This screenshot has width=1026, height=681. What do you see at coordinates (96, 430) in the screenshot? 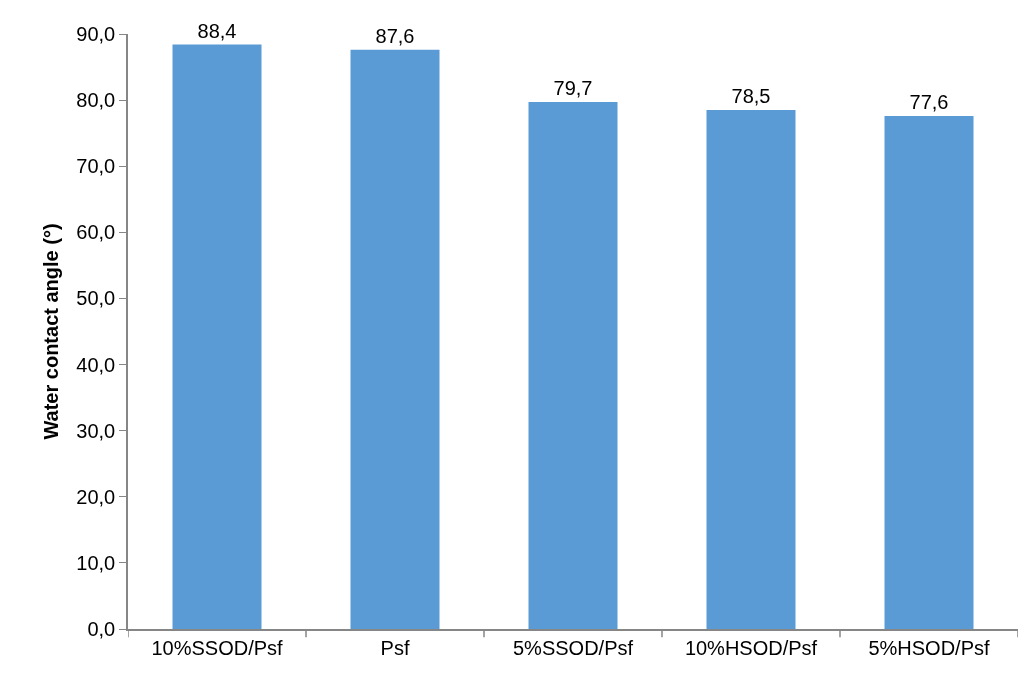
I see `y-tick-label: 30,0` at bounding box center [96, 430].